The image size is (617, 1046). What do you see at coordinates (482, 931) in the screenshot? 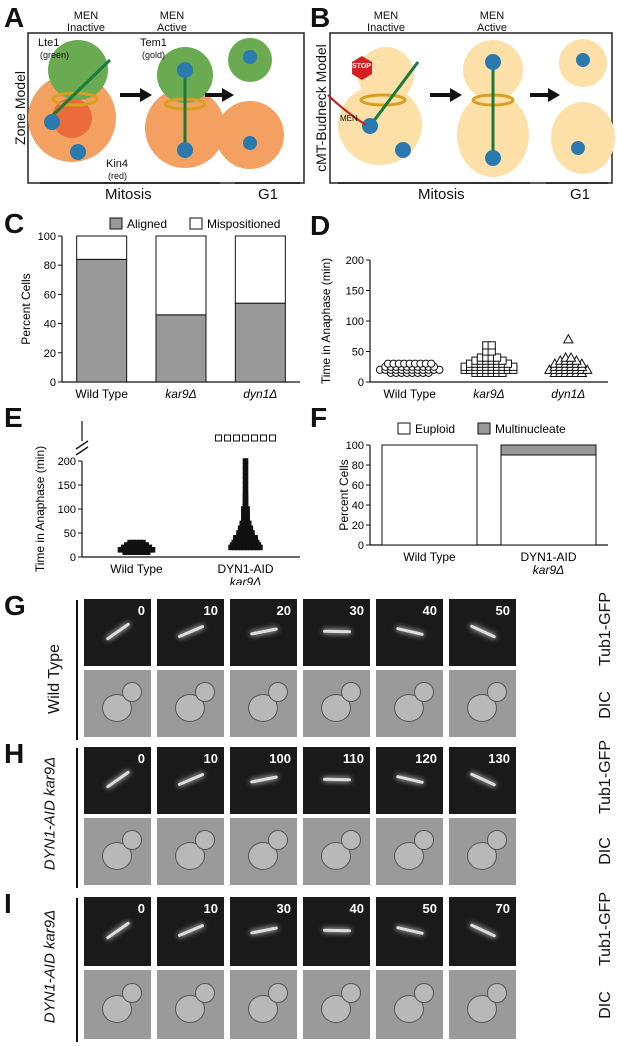
I see `tub1-gfp-frame: 70` at bounding box center [482, 931].